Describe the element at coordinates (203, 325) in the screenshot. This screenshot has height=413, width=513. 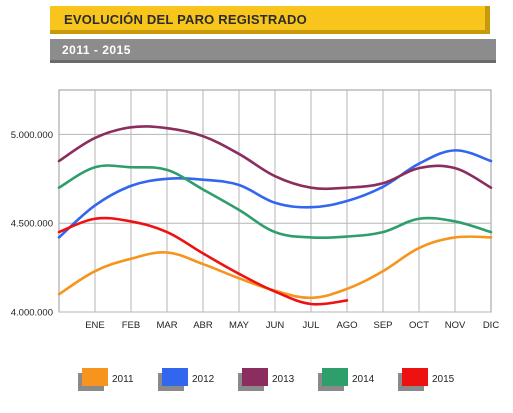
I see `x-tick-label: ABR` at that location.